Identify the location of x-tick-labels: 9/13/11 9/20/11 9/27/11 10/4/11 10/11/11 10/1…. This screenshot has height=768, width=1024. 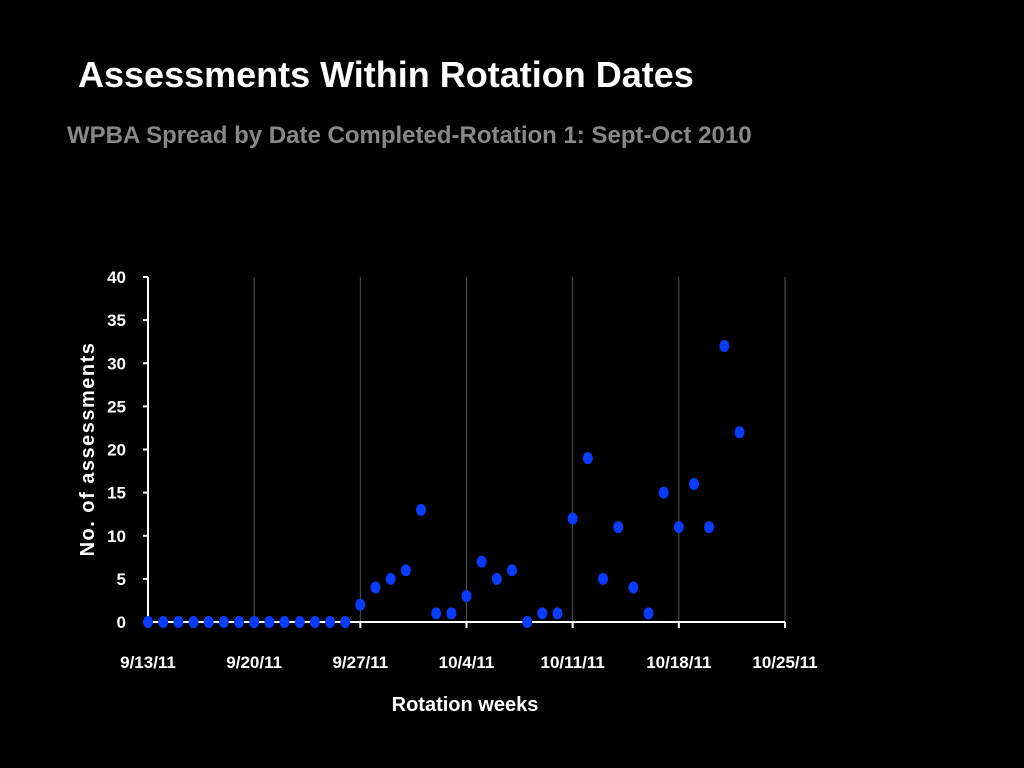
(469, 662).